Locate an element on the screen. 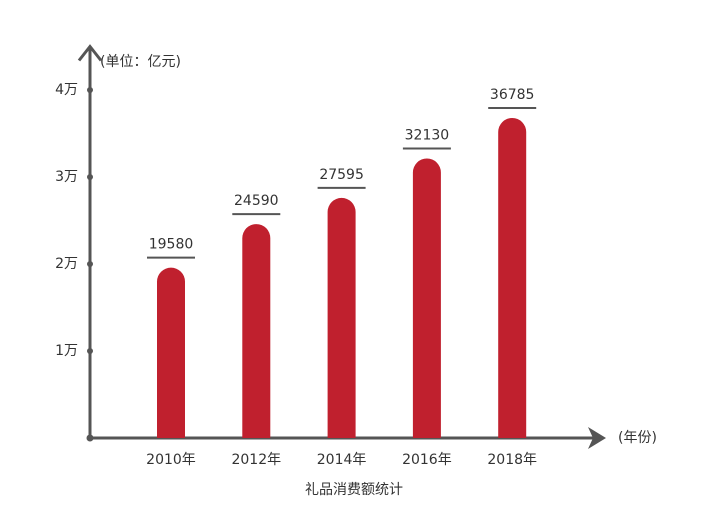 The image size is (709, 531). x-axis-label: (年份) is located at coordinates (637, 438).